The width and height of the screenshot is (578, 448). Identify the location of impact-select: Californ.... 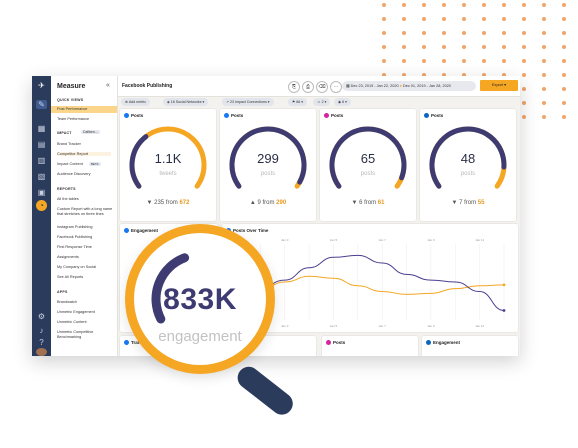
(90, 132).